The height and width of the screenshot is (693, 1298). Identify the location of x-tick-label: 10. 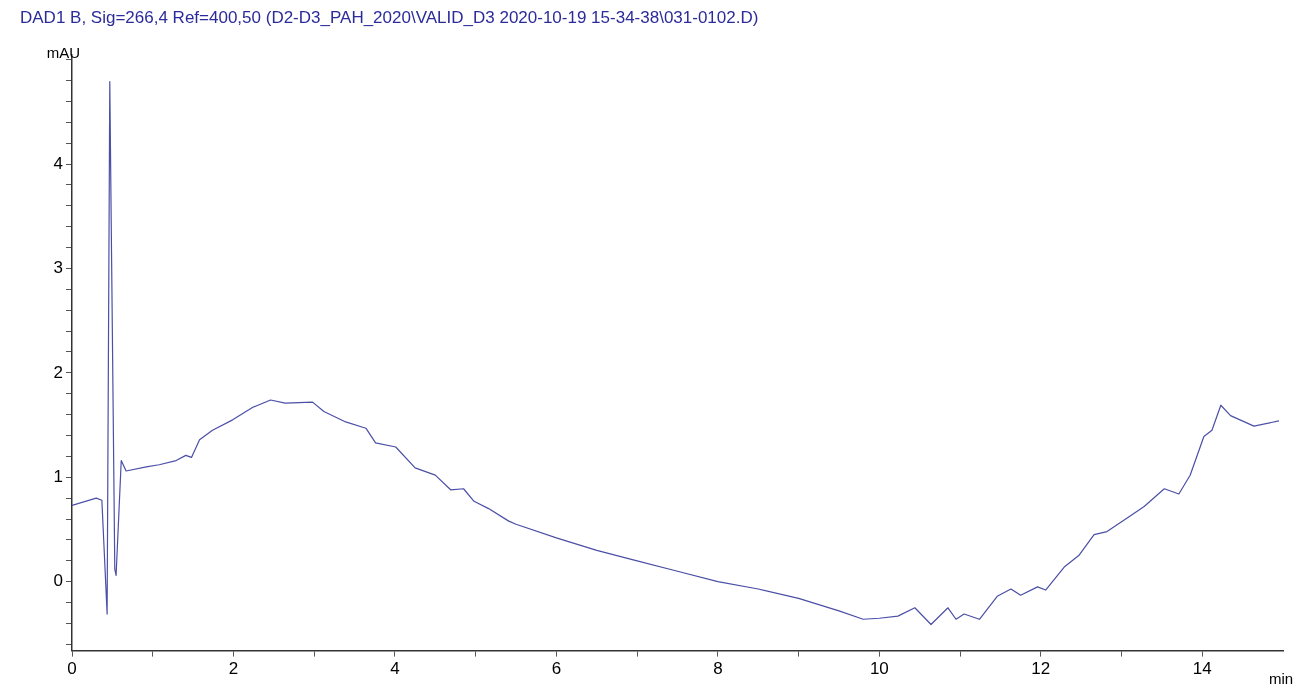
(879, 669).